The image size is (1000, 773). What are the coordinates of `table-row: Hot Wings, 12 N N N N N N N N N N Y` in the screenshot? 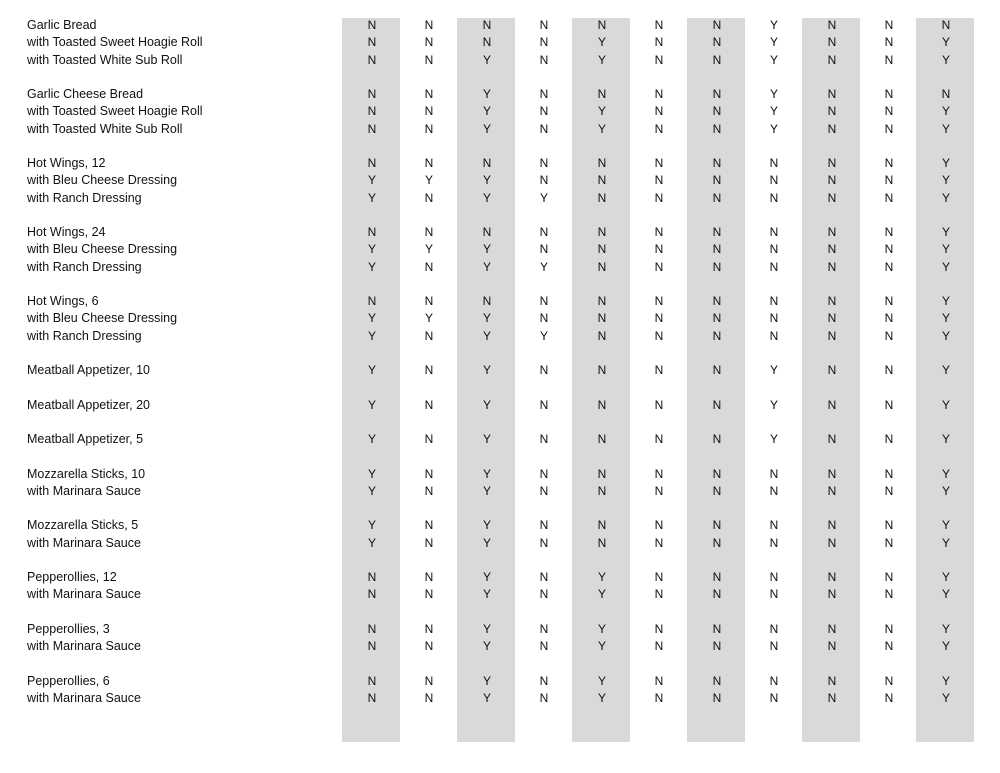 It's located at (500, 163).